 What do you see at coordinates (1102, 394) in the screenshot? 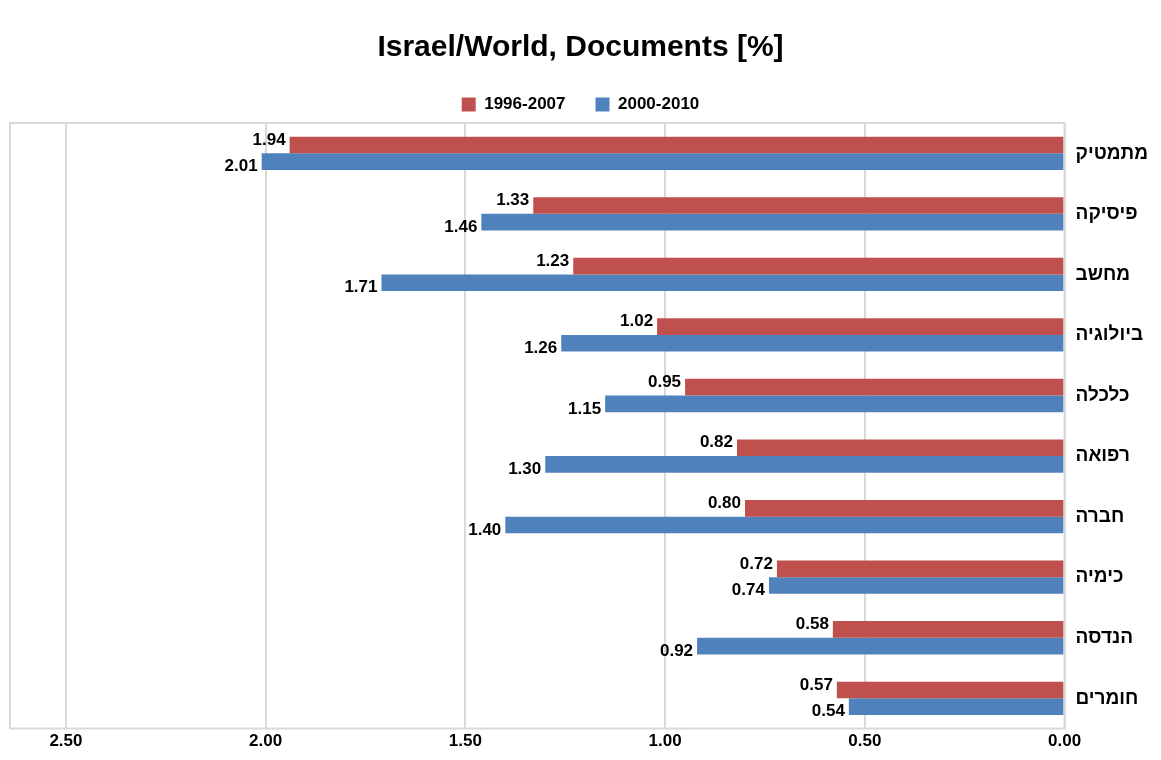
I see `y-tick-label: כלכלה` at bounding box center [1102, 394].